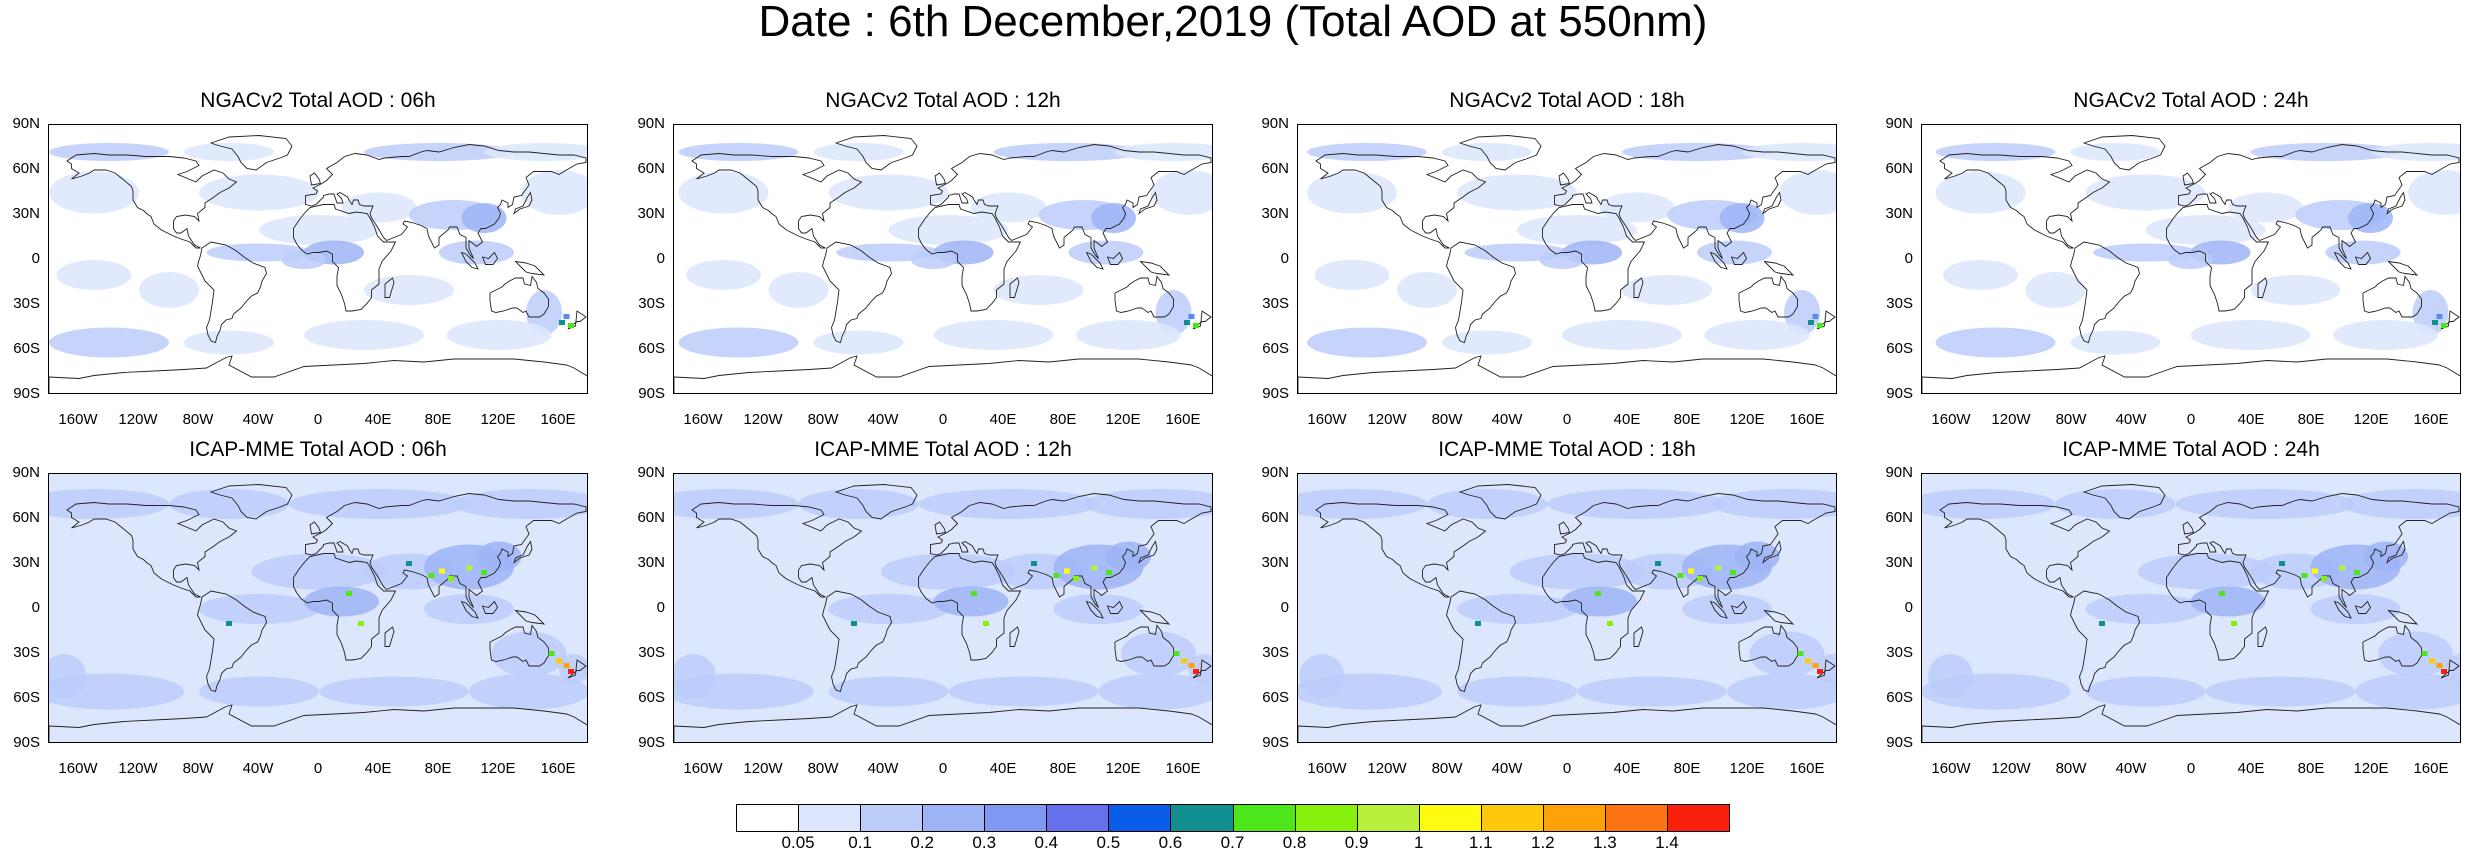 The width and height of the screenshot is (2466, 853). What do you see at coordinates (1294, 842) in the screenshot?
I see `colorbar-label: 0.8` at bounding box center [1294, 842].